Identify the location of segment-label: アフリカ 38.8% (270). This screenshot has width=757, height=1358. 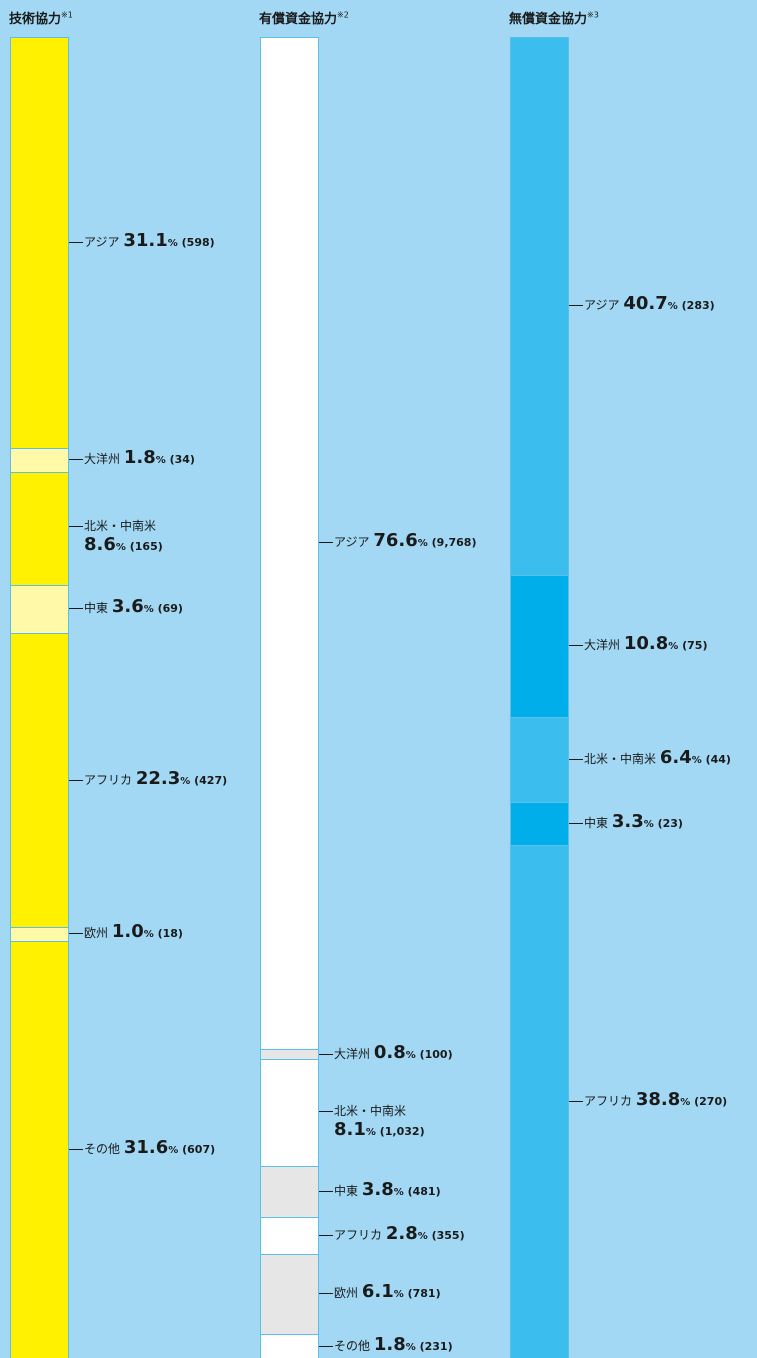
(648, 1101).